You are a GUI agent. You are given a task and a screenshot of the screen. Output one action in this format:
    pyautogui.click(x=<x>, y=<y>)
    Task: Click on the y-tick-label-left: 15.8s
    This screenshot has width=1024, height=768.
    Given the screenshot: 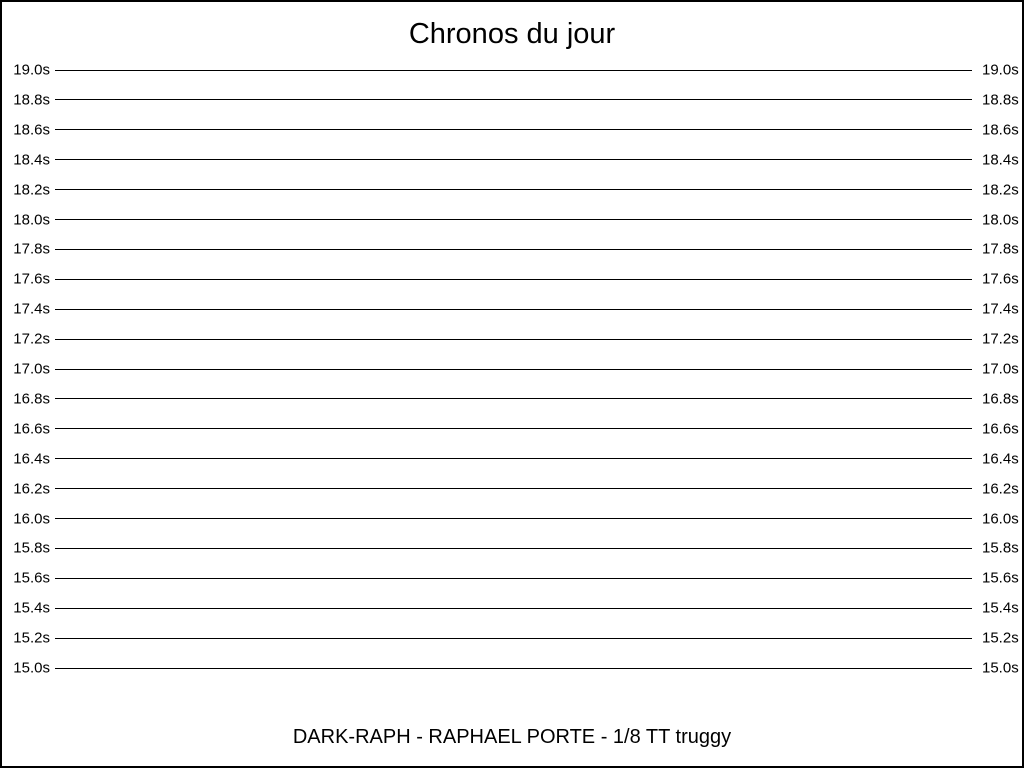 What is the action you would take?
    pyautogui.click(x=31, y=548)
    